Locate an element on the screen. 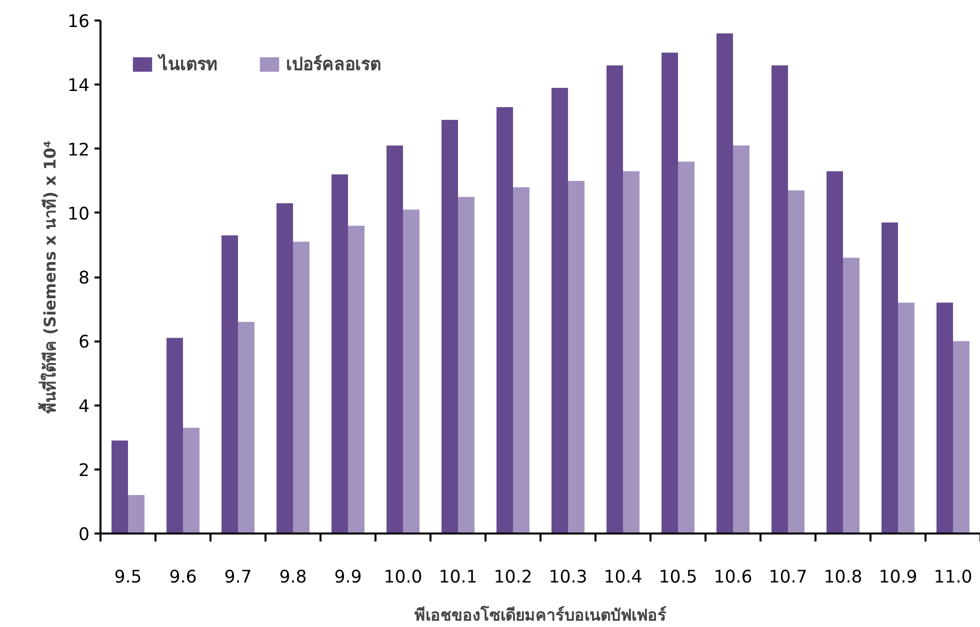 Image resolution: width=980 pixels, height=627 pixels. x-tick-label: 10.4 is located at coordinates (623, 578).